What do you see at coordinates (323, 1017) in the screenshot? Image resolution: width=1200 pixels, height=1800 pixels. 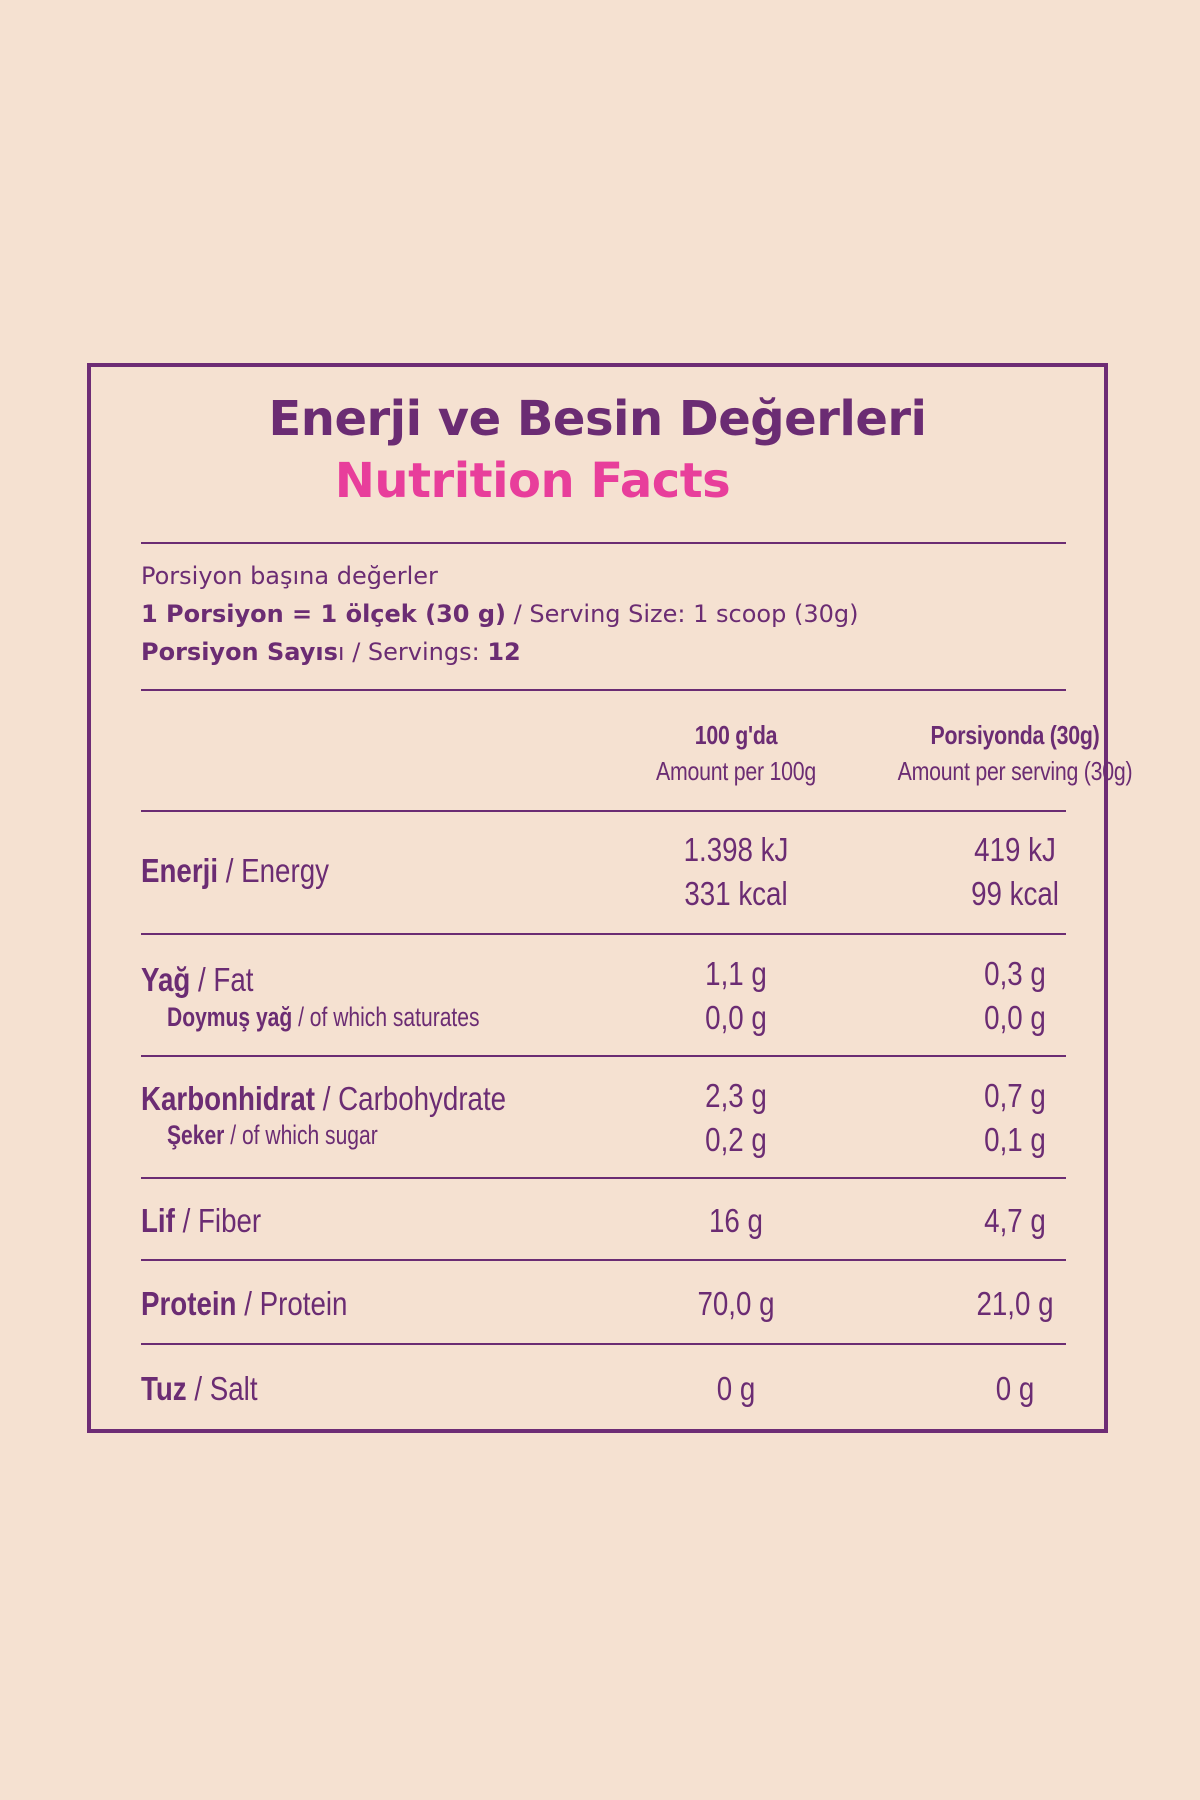 I see `saturates-label: Doymuş yağ / of which saturates` at bounding box center [323, 1017].